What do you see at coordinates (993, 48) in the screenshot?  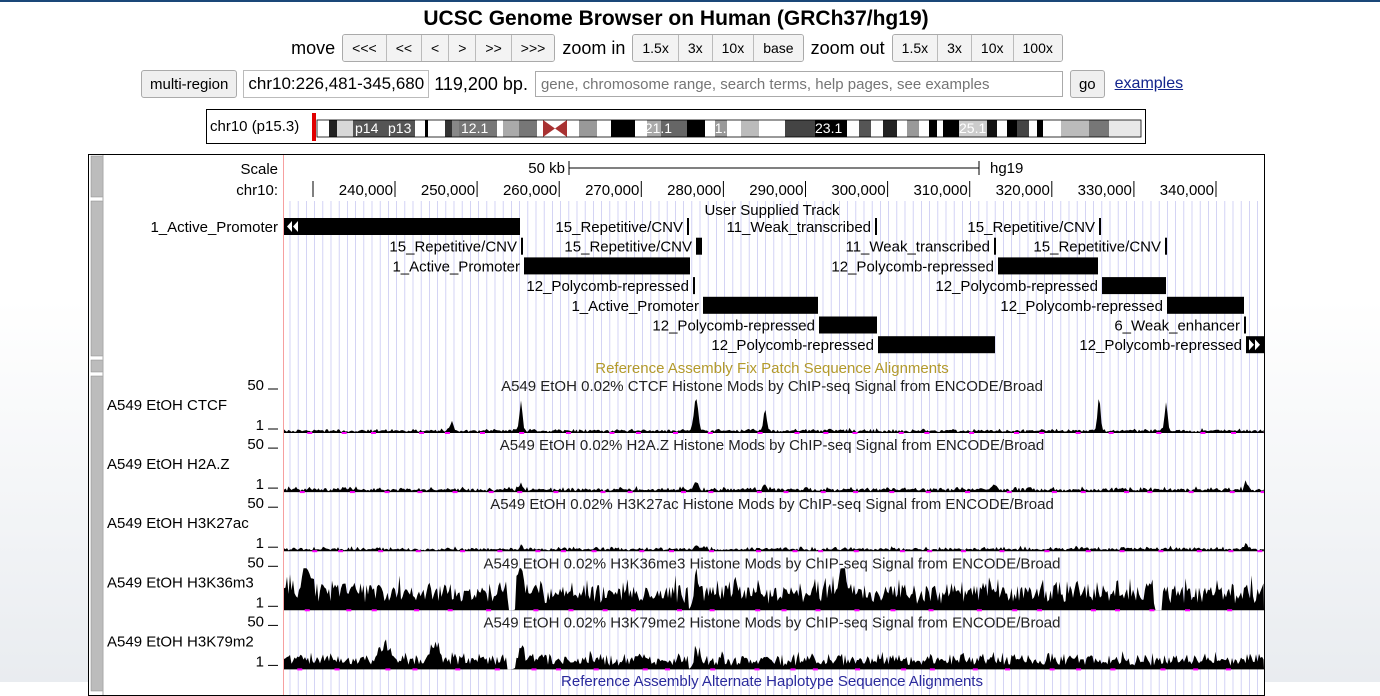 I see `zoom-out-10x-button: 10x` at bounding box center [993, 48].